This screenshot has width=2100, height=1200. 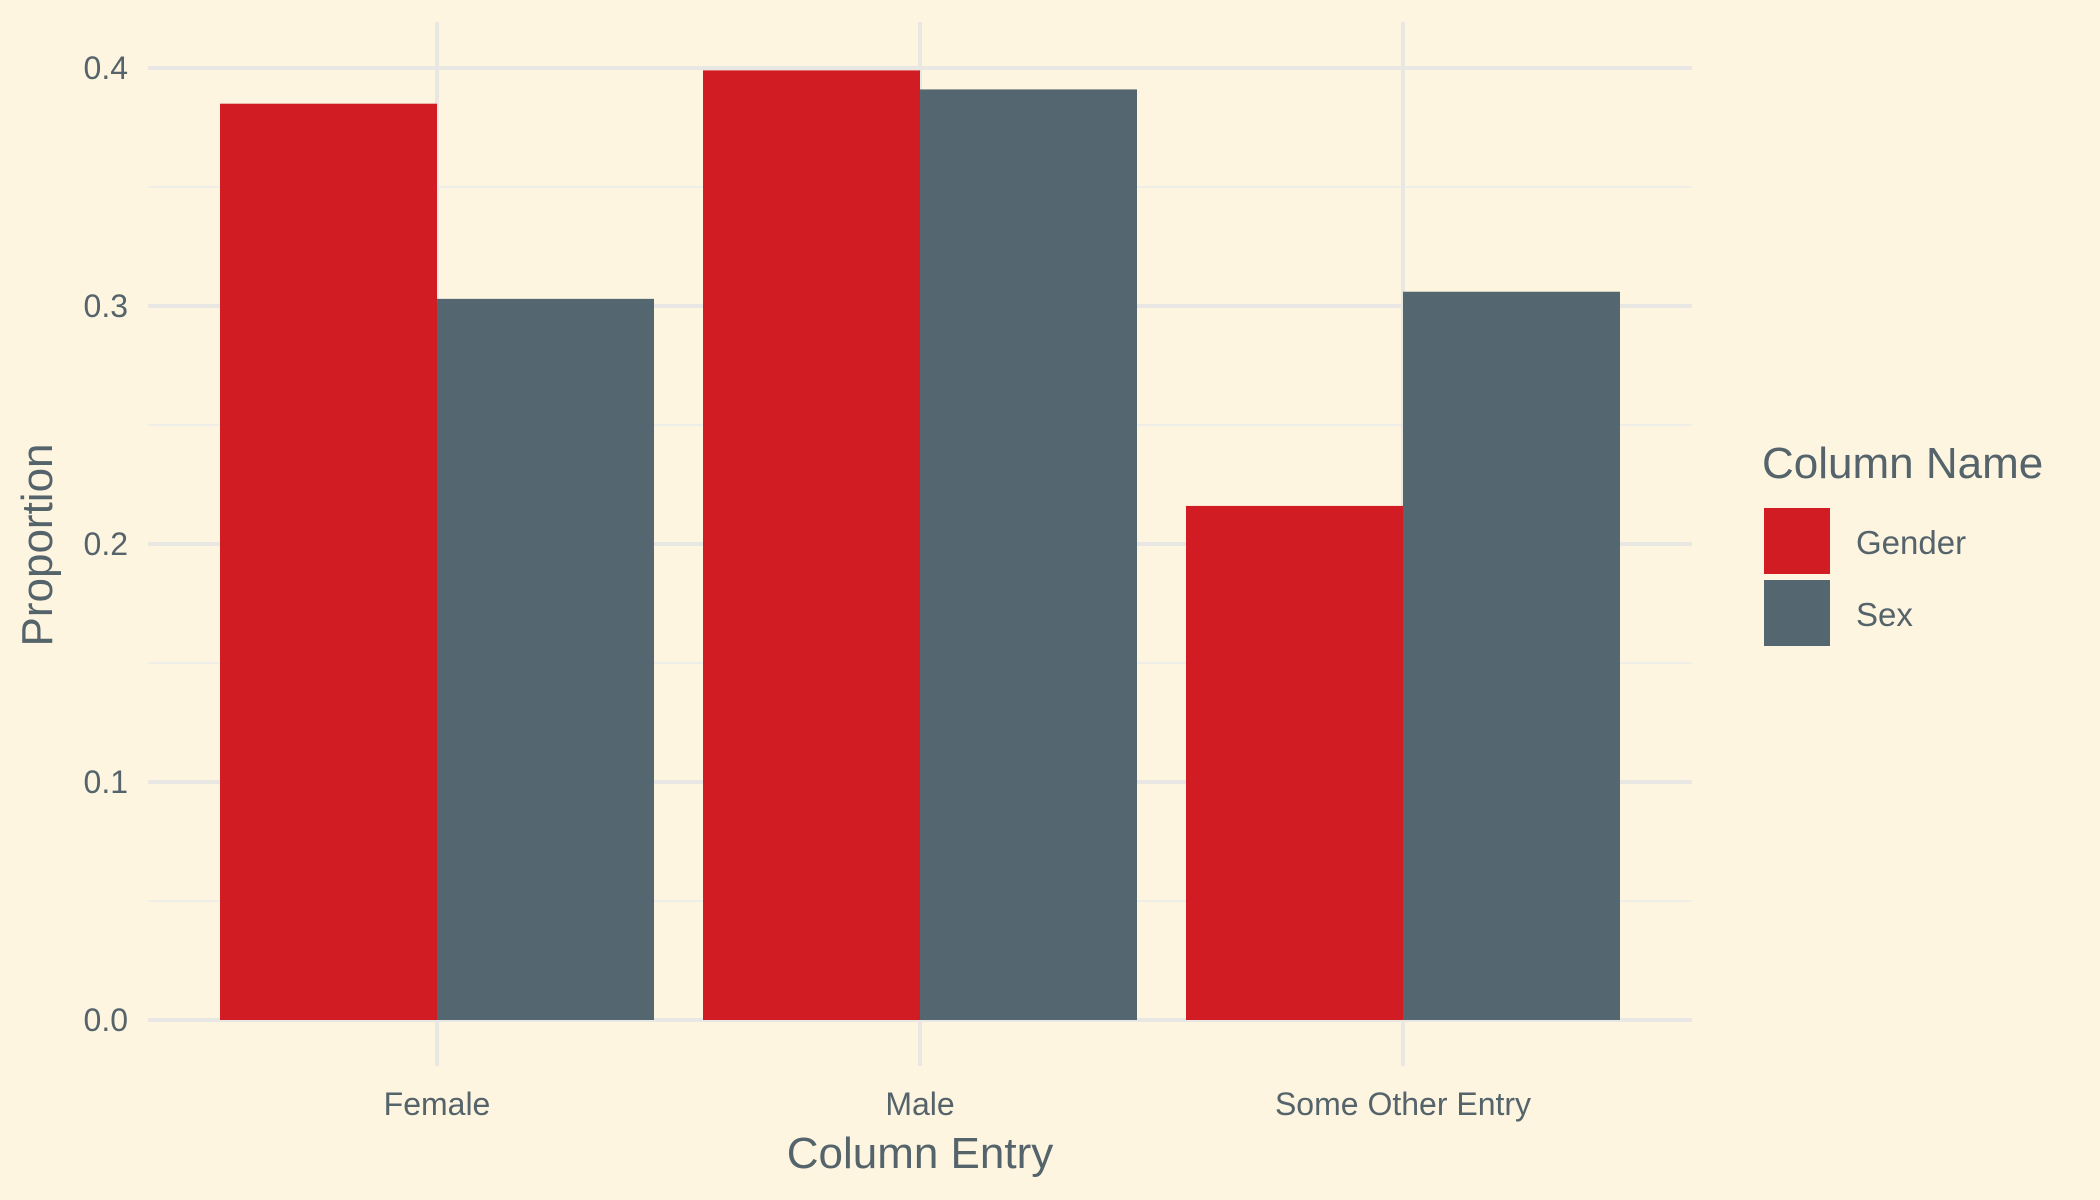 I want to click on y-tick-labels: 0.0 0.1 0.2 0.3 0.4, so click(x=106, y=544).